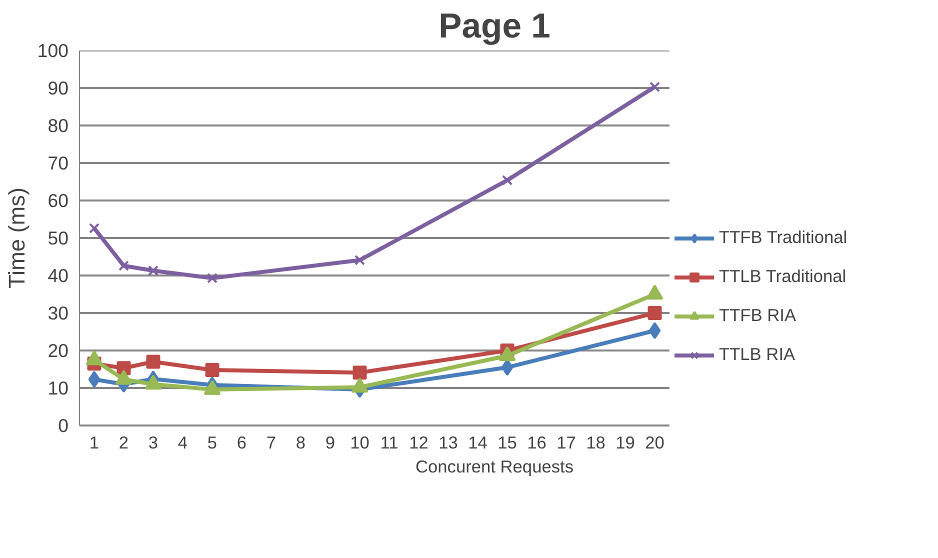 Image resolution: width=938 pixels, height=558 pixels. I want to click on chart-title: Page 1, so click(494, 27).